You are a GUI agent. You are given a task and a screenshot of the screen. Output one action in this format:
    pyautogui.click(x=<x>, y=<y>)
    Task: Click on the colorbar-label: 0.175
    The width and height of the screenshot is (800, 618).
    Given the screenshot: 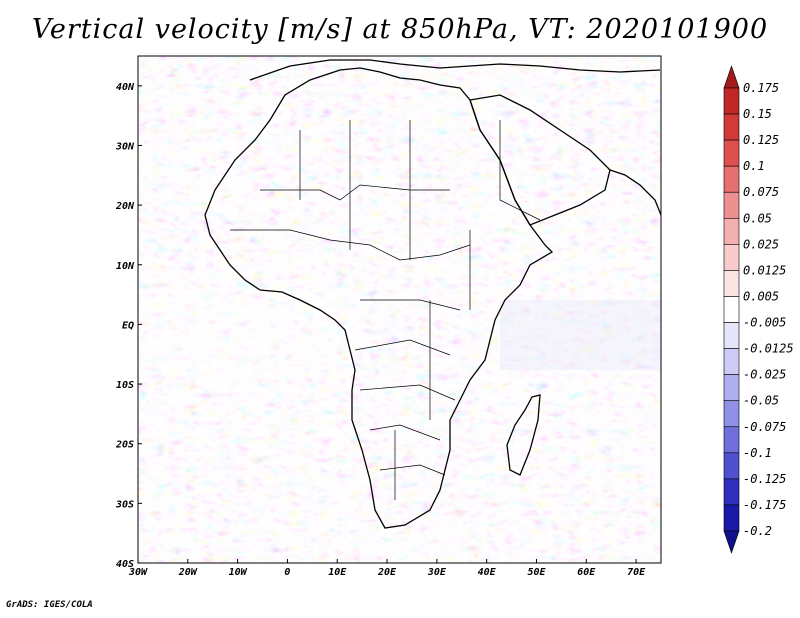 What is the action you would take?
    pyautogui.click(x=761, y=88)
    